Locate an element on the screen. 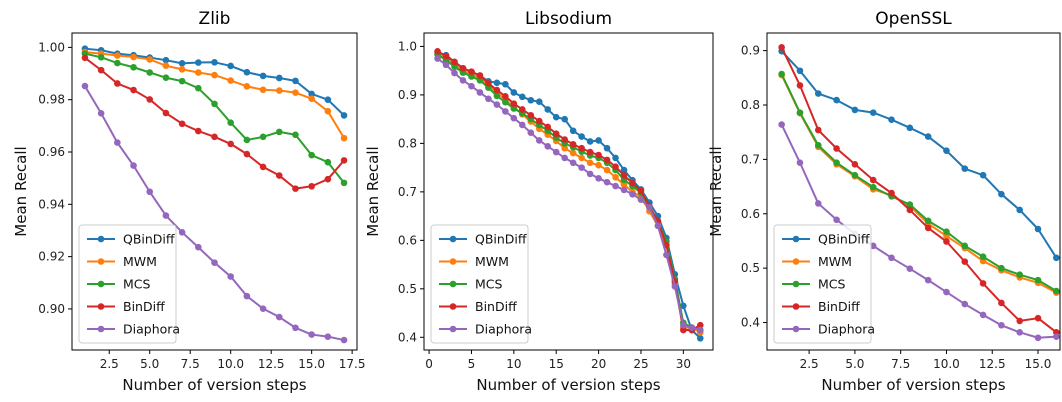 The width and height of the screenshot is (1062, 402). zlib-xtick-label: 5.0 is located at coordinates (149, 364).